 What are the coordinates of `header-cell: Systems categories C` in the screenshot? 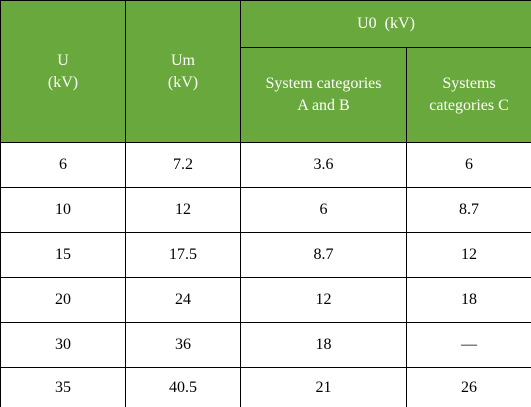 It's located at (468, 95).